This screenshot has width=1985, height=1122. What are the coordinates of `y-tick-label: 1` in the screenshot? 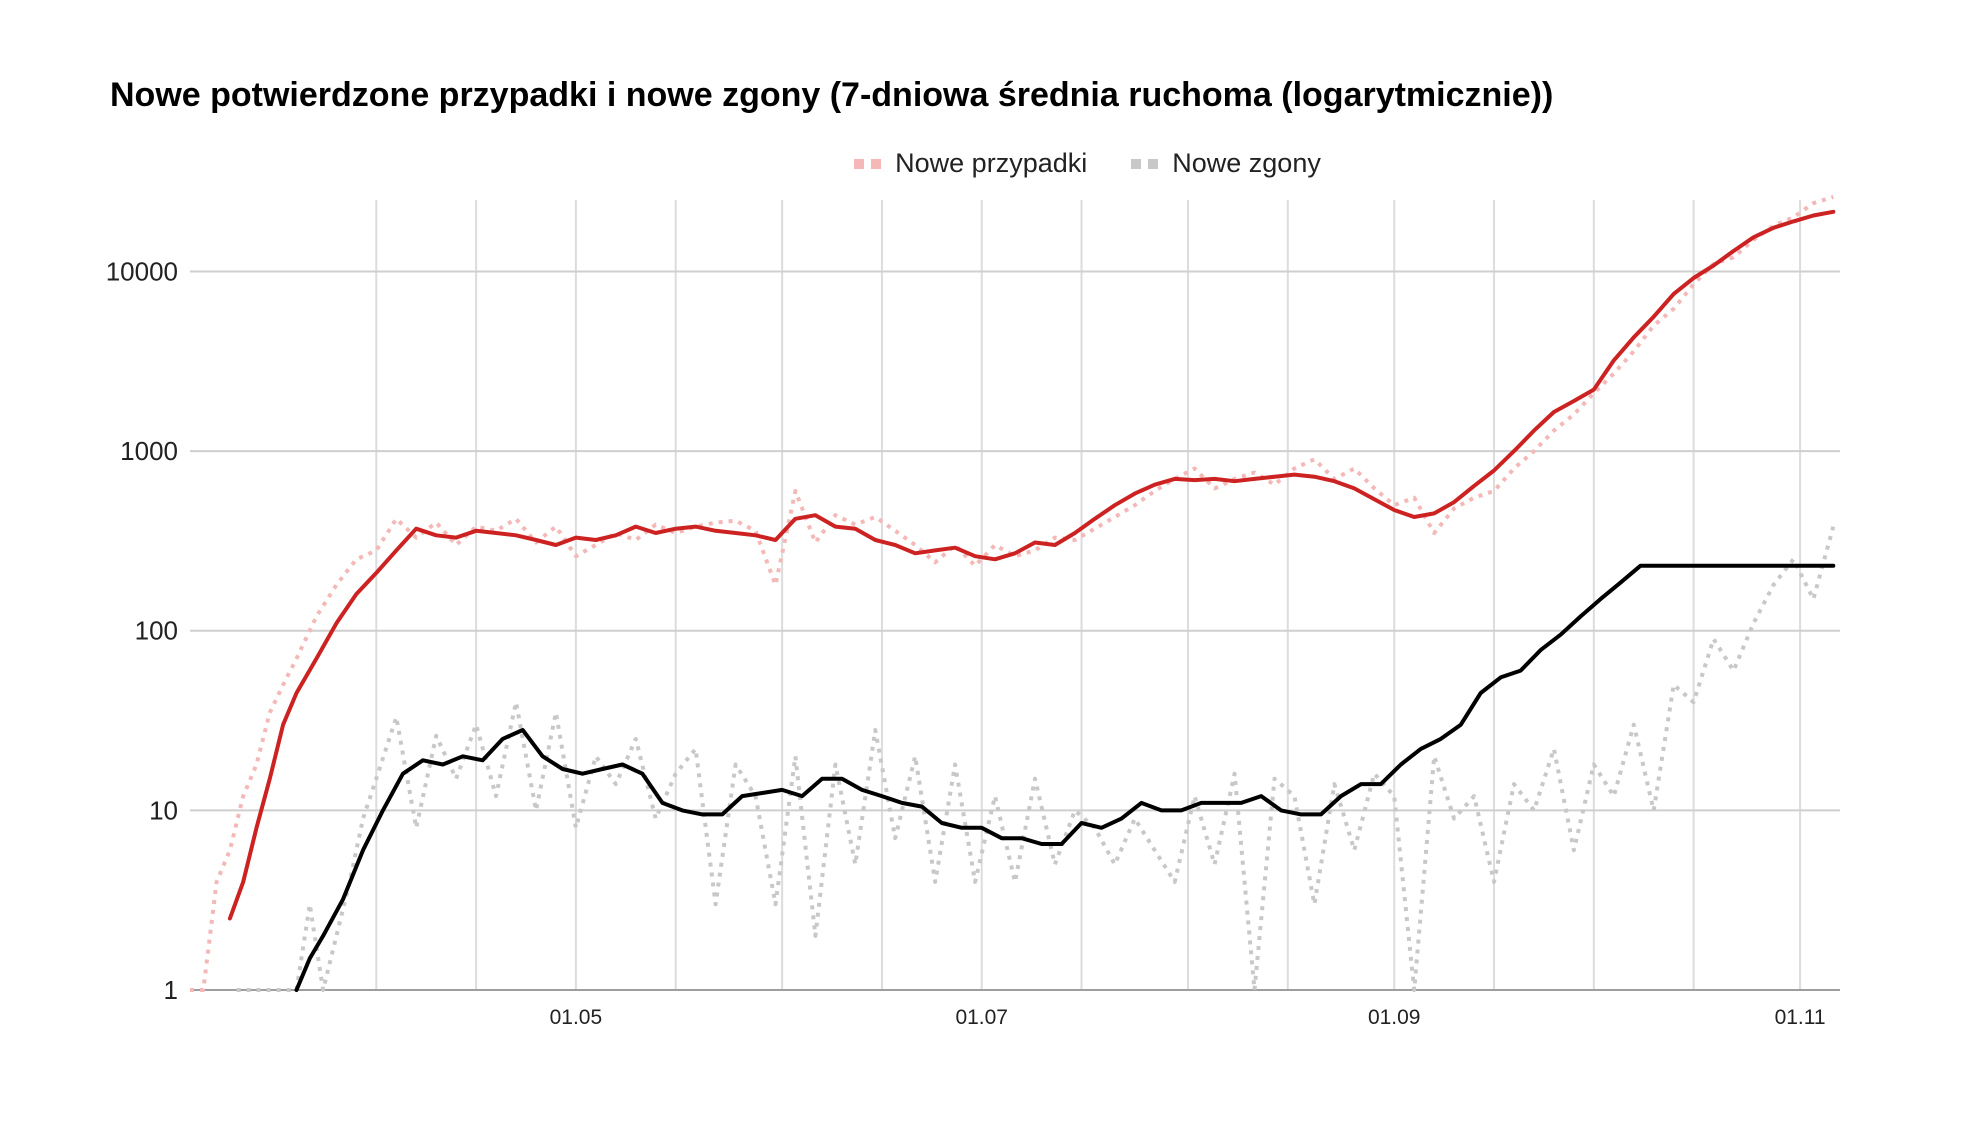 It's located at (171, 990).